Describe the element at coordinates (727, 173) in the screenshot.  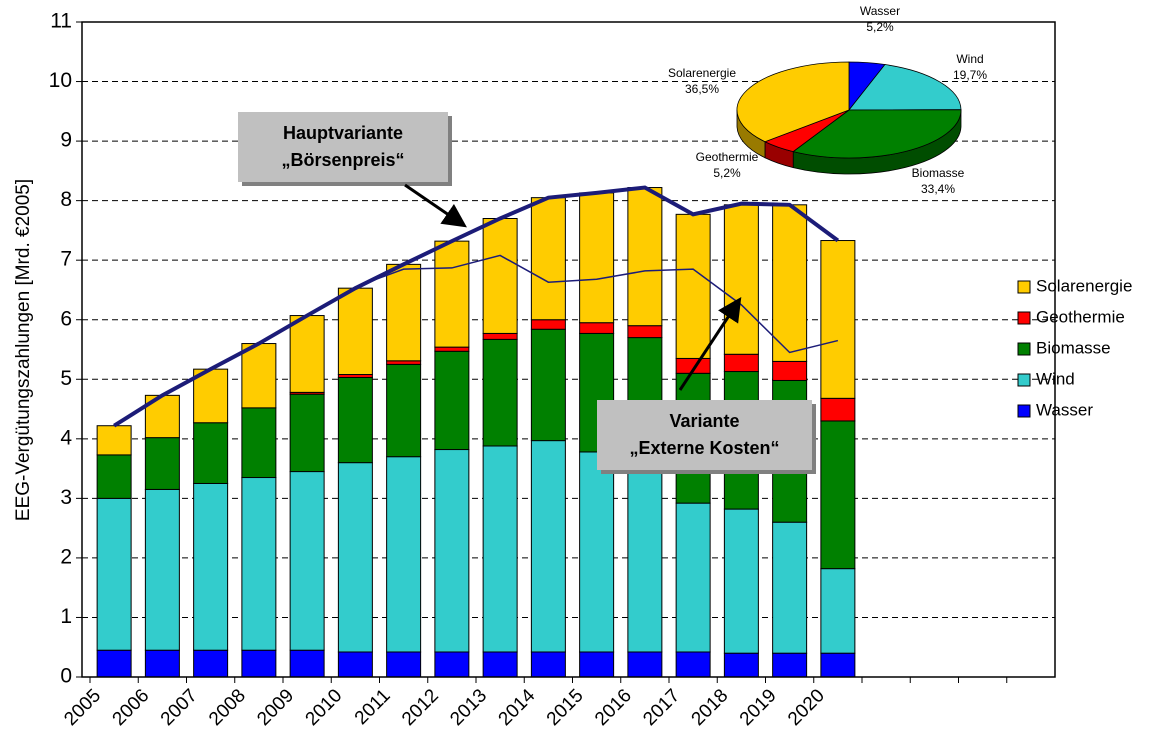
I see `pie-value-label: 5,2%` at that location.